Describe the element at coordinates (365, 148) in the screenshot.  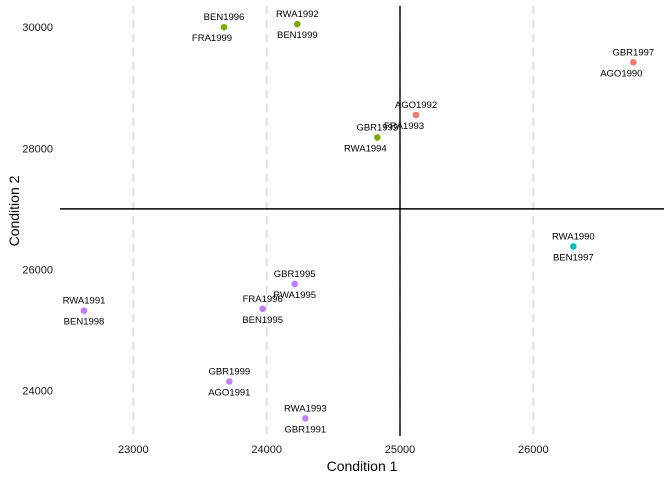
I see `point-label: RWA1994` at that location.